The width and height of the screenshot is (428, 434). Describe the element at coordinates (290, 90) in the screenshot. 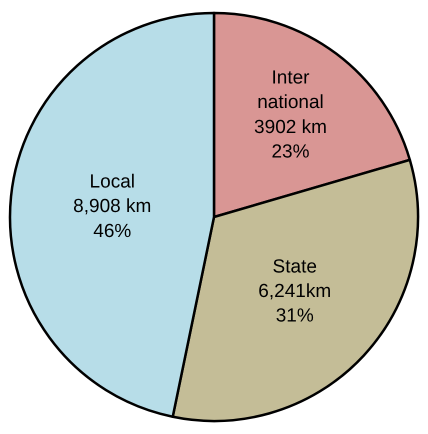

I see `slice-label: Inter national` at that location.